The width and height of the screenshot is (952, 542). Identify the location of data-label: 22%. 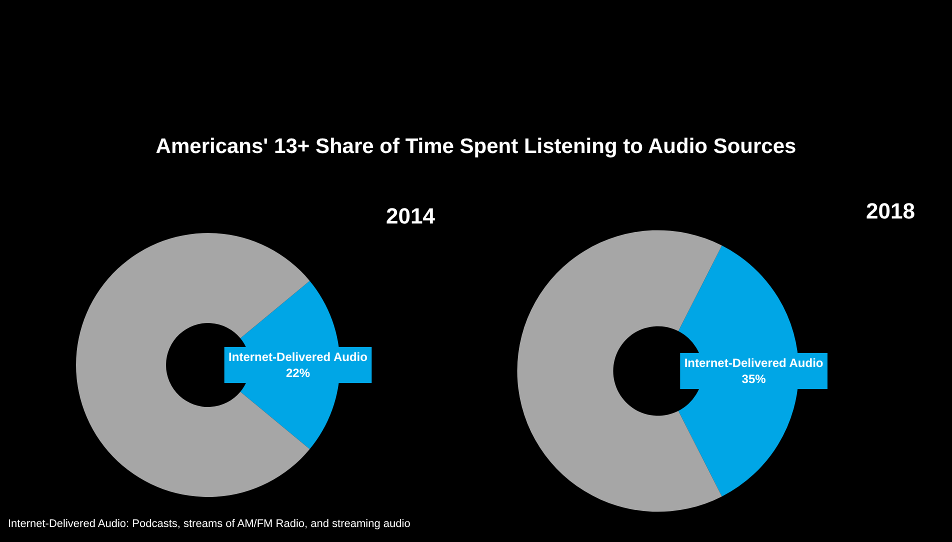
(298, 373).